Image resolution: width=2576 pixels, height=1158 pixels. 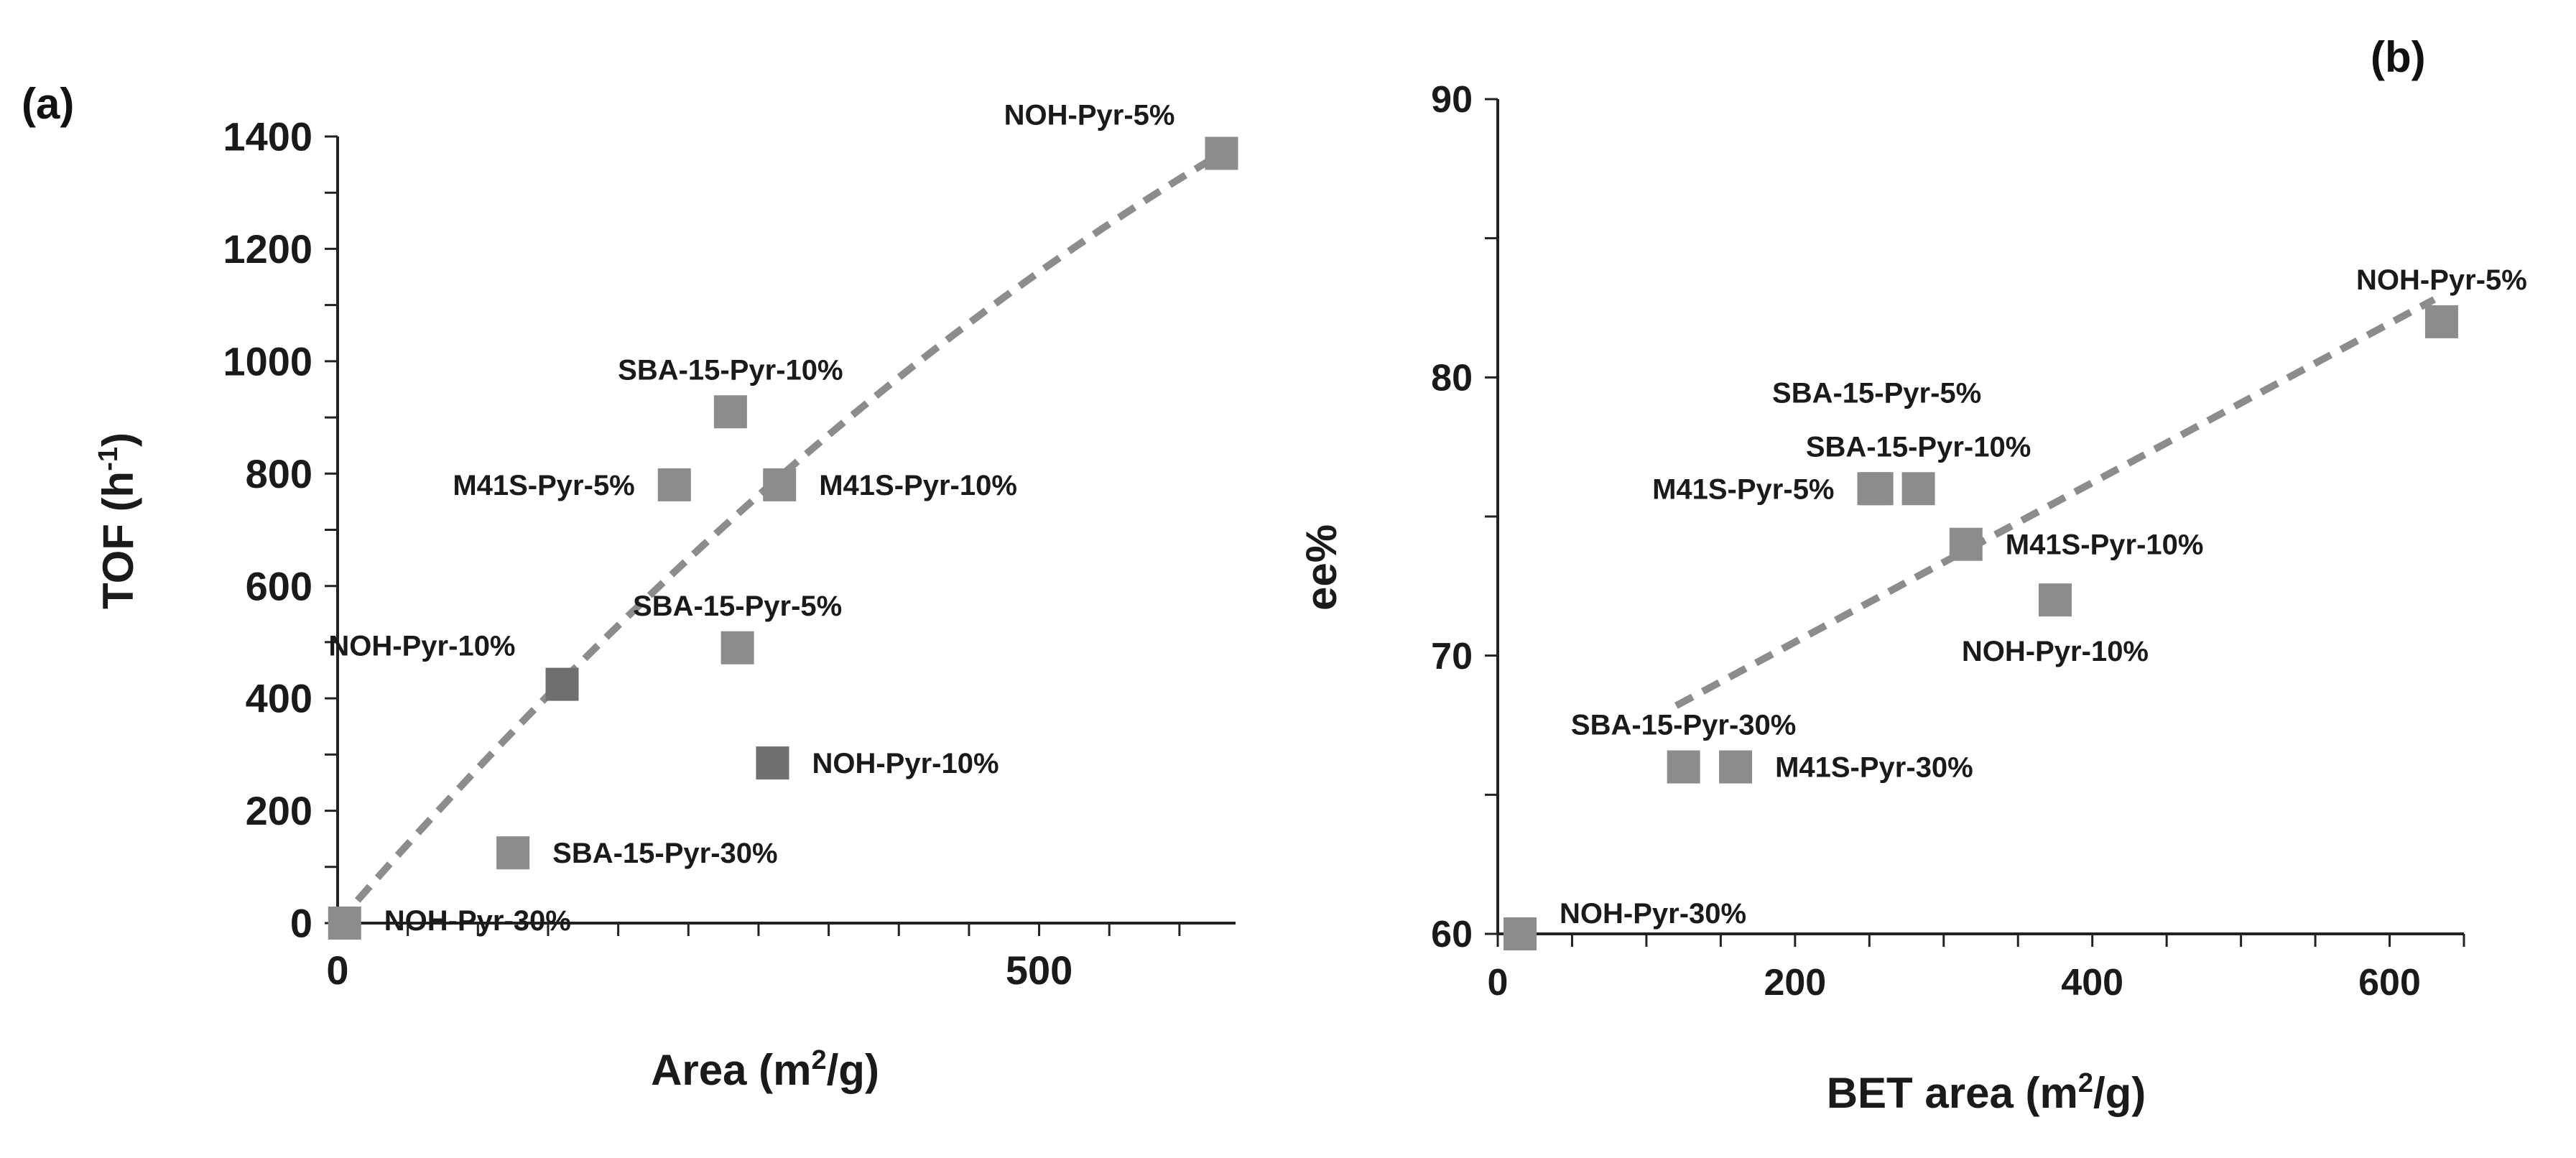 What do you see at coordinates (1452, 100) in the screenshot?
I see `y-tick-label: 90` at bounding box center [1452, 100].